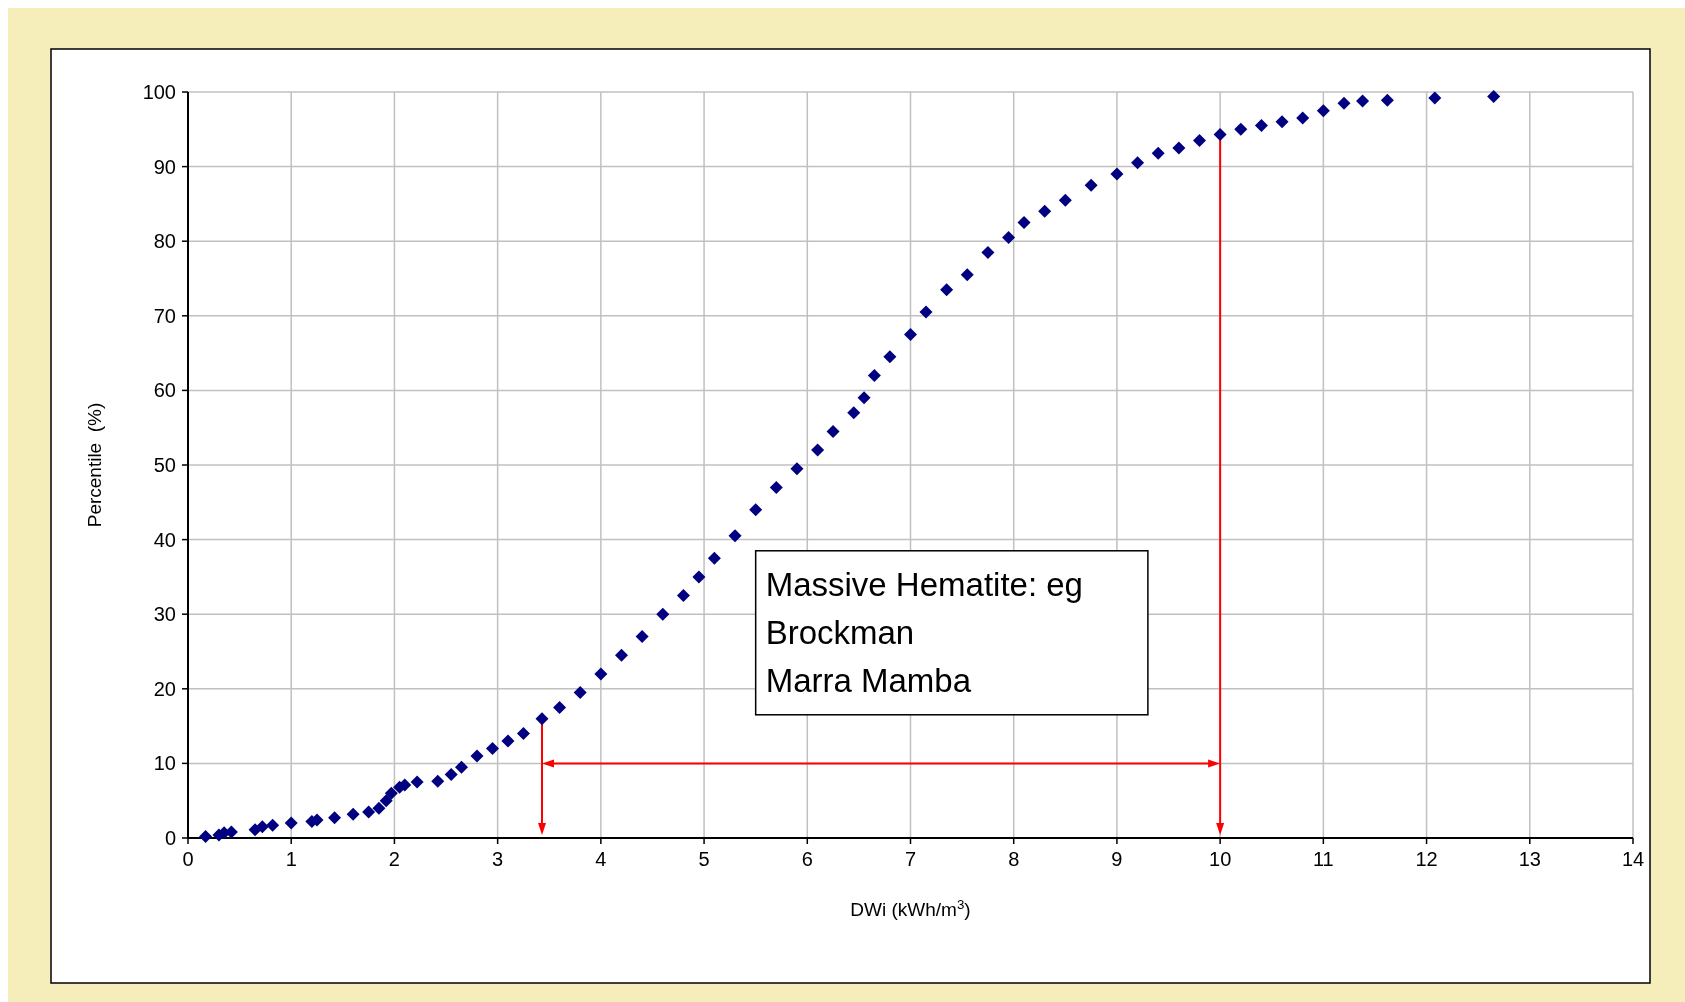 The height and width of the screenshot is (1002, 1685). I want to click on x-tick-label: 2, so click(394, 859).